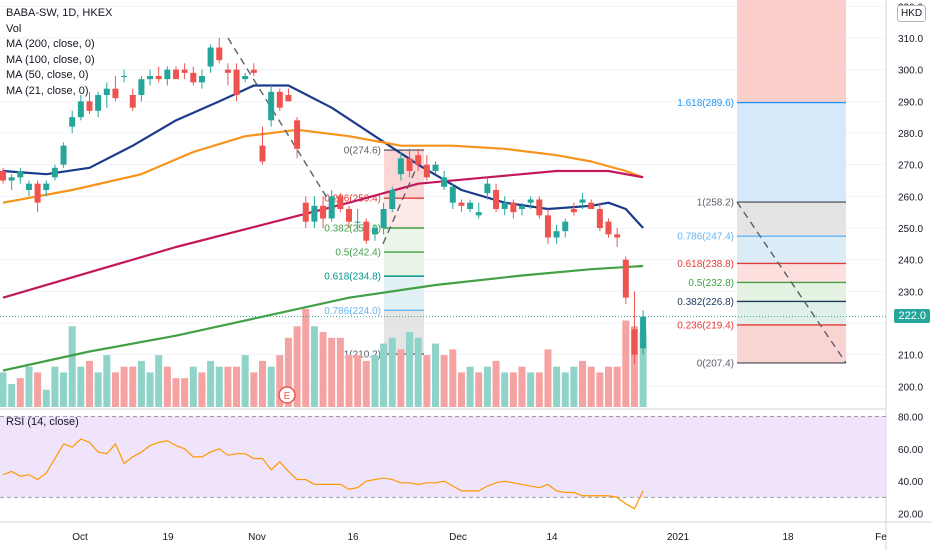  Describe the element at coordinates (47, 75) in the screenshot. I see `ma50-indicator-label: MA (50, close, 0)` at that location.